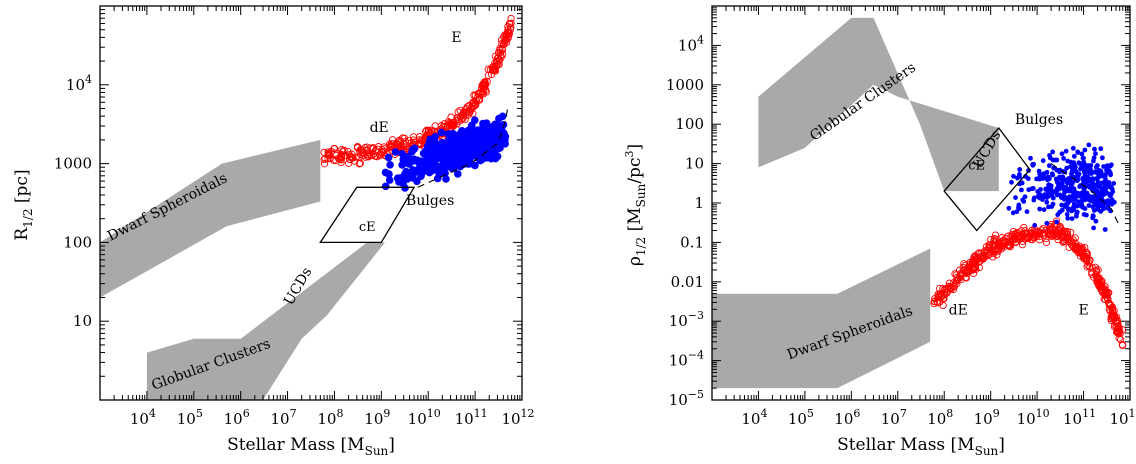 The width and height of the screenshot is (1136, 464). What do you see at coordinates (190, 417) in the screenshot?
I see `x-tick-label: 10⁵` at bounding box center [190, 417].